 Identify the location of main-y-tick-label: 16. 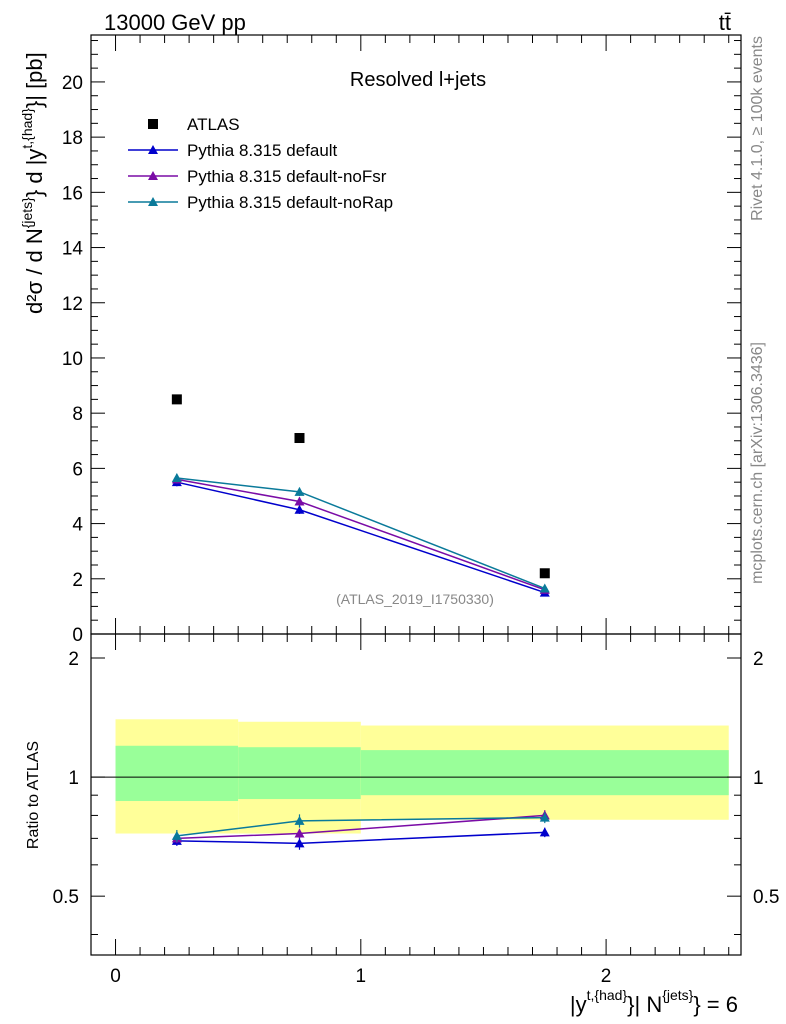
(72, 193).